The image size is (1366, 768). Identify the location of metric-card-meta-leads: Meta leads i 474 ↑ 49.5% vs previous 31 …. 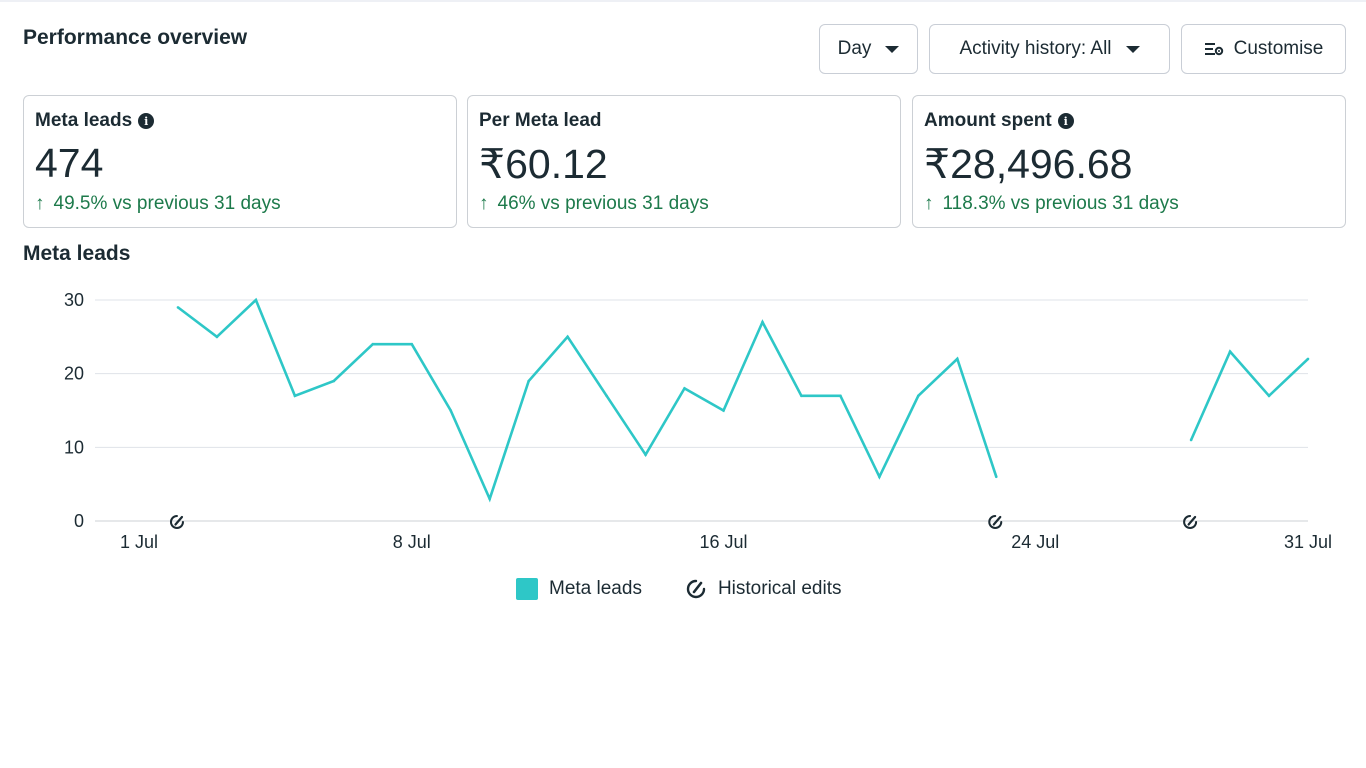
(240, 161).